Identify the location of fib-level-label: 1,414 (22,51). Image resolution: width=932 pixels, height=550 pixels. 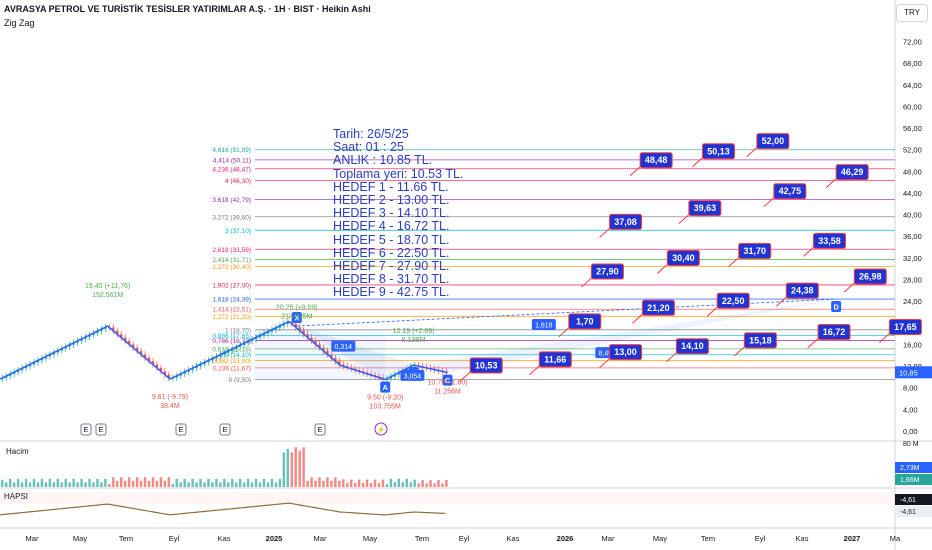
(231, 310).